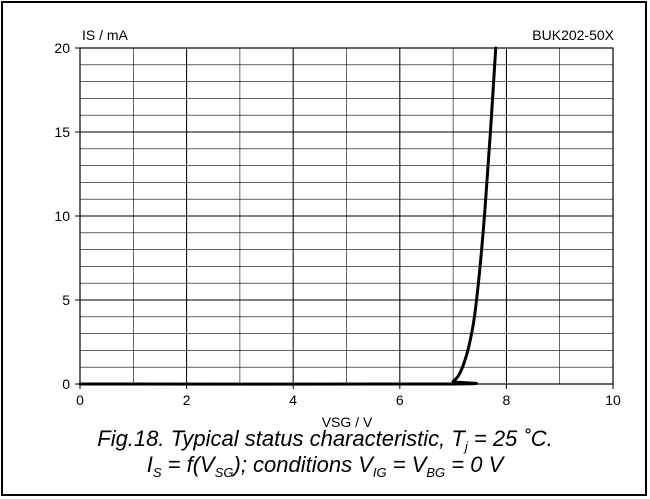 This screenshot has width=650, height=499. I want to click on y-tick-label: 0, so click(66, 384).